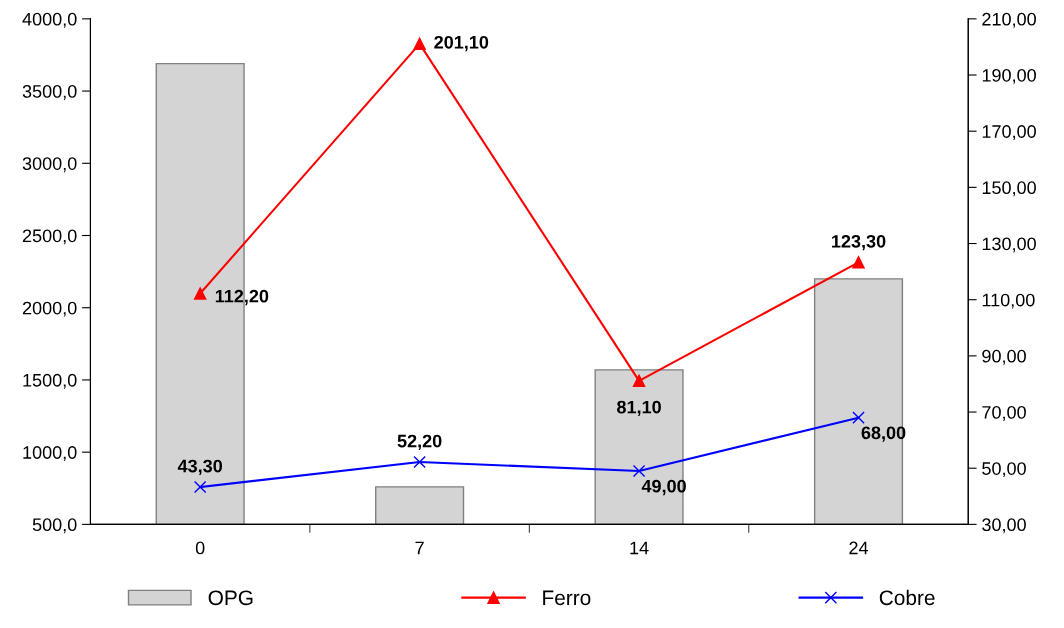 This screenshot has width=1064, height=628. What do you see at coordinates (419, 442) in the screenshot?
I see `data-label: 52,20` at bounding box center [419, 442].